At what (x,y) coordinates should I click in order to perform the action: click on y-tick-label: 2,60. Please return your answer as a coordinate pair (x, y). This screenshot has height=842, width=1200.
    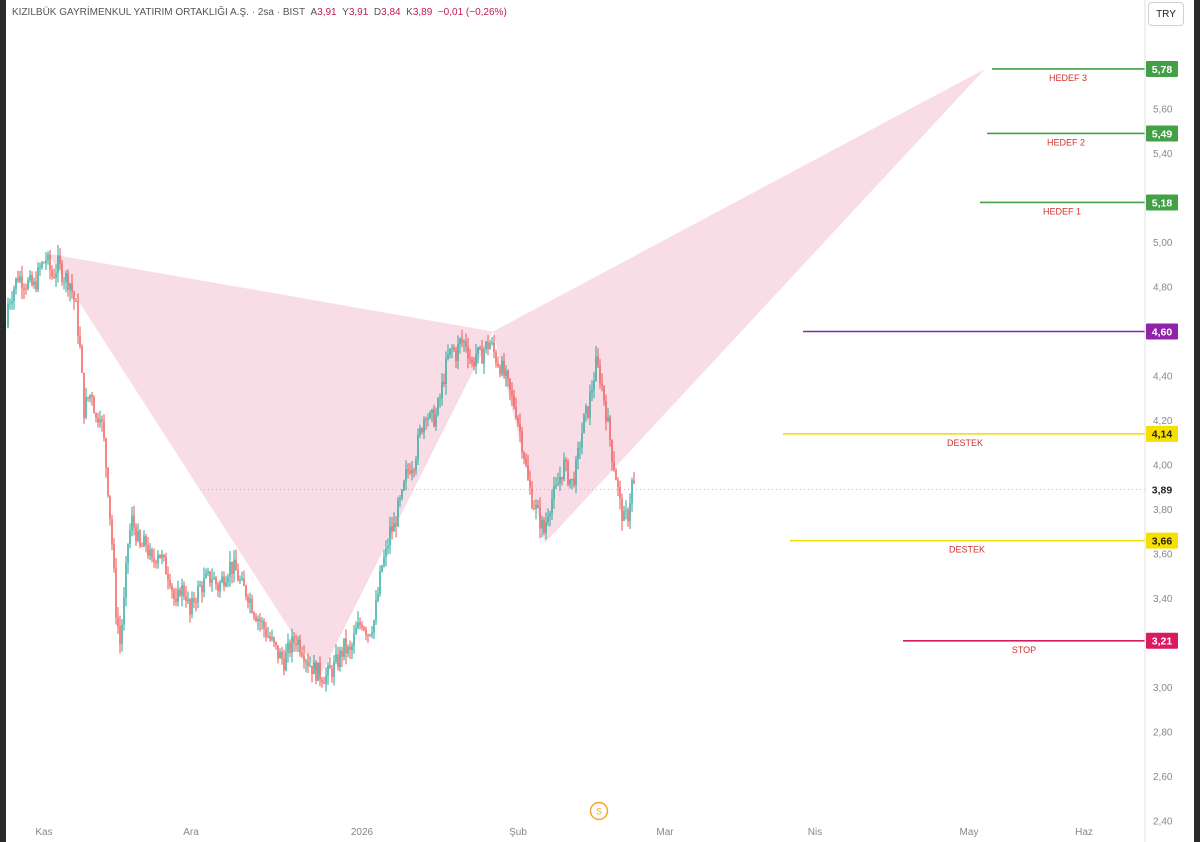
    Looking at the image, I should click on (1163, 777).